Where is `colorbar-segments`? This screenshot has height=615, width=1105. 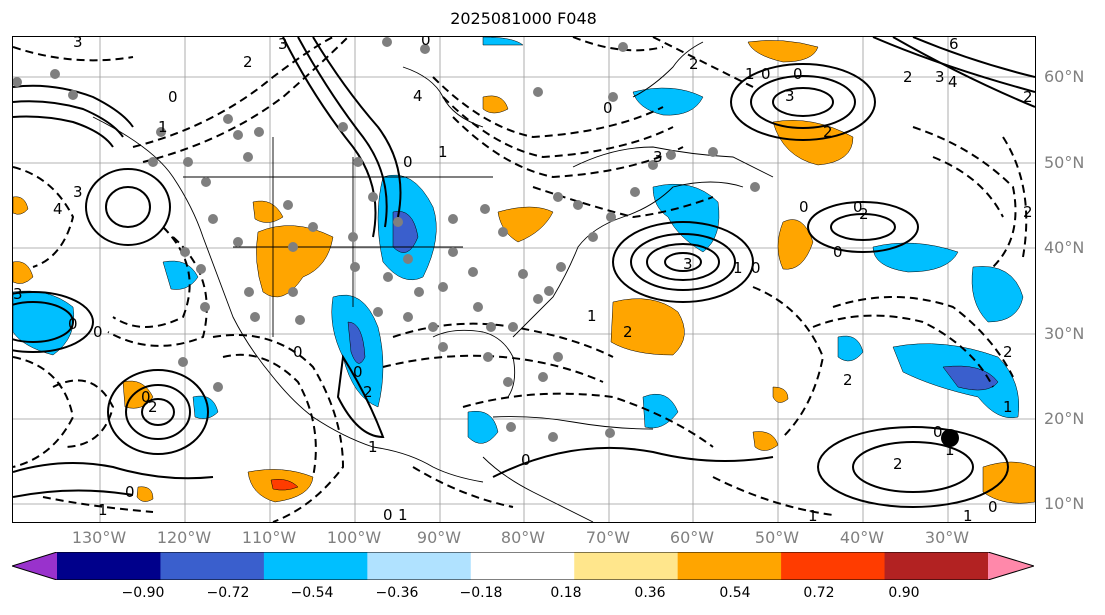 colorbar-segments is located at coordinates (523, 566).